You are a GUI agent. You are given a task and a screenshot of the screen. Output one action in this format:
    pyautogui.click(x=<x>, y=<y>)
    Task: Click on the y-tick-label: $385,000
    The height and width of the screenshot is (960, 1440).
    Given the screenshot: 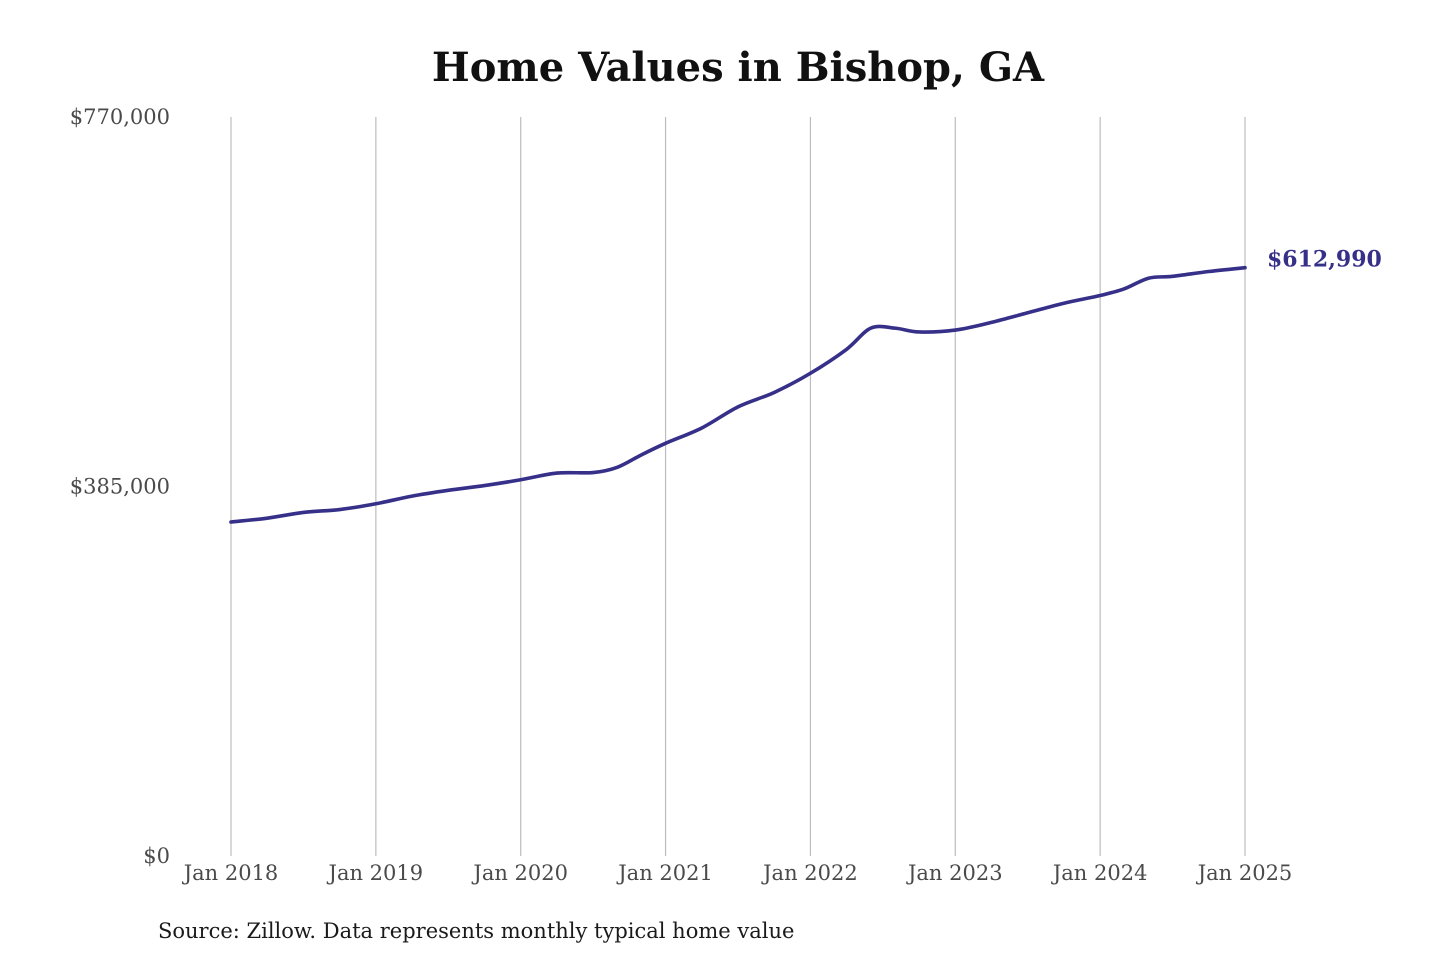 What is the action you would take?
    pyautogui.click(x=120, y=487)
    